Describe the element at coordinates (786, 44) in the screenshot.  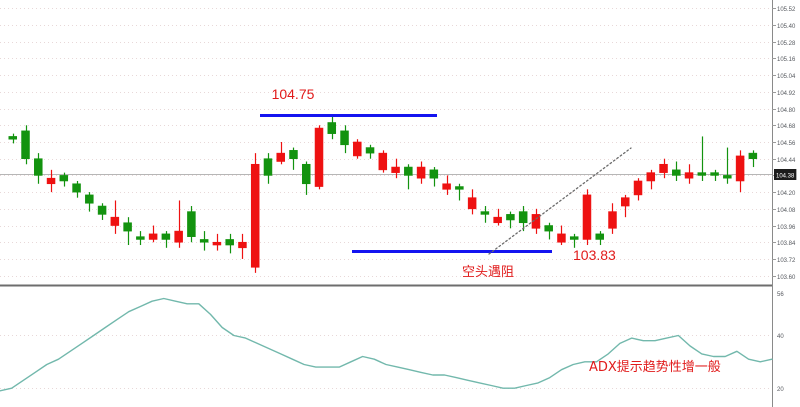
I see `price-tick-label: 105.28` at that location.